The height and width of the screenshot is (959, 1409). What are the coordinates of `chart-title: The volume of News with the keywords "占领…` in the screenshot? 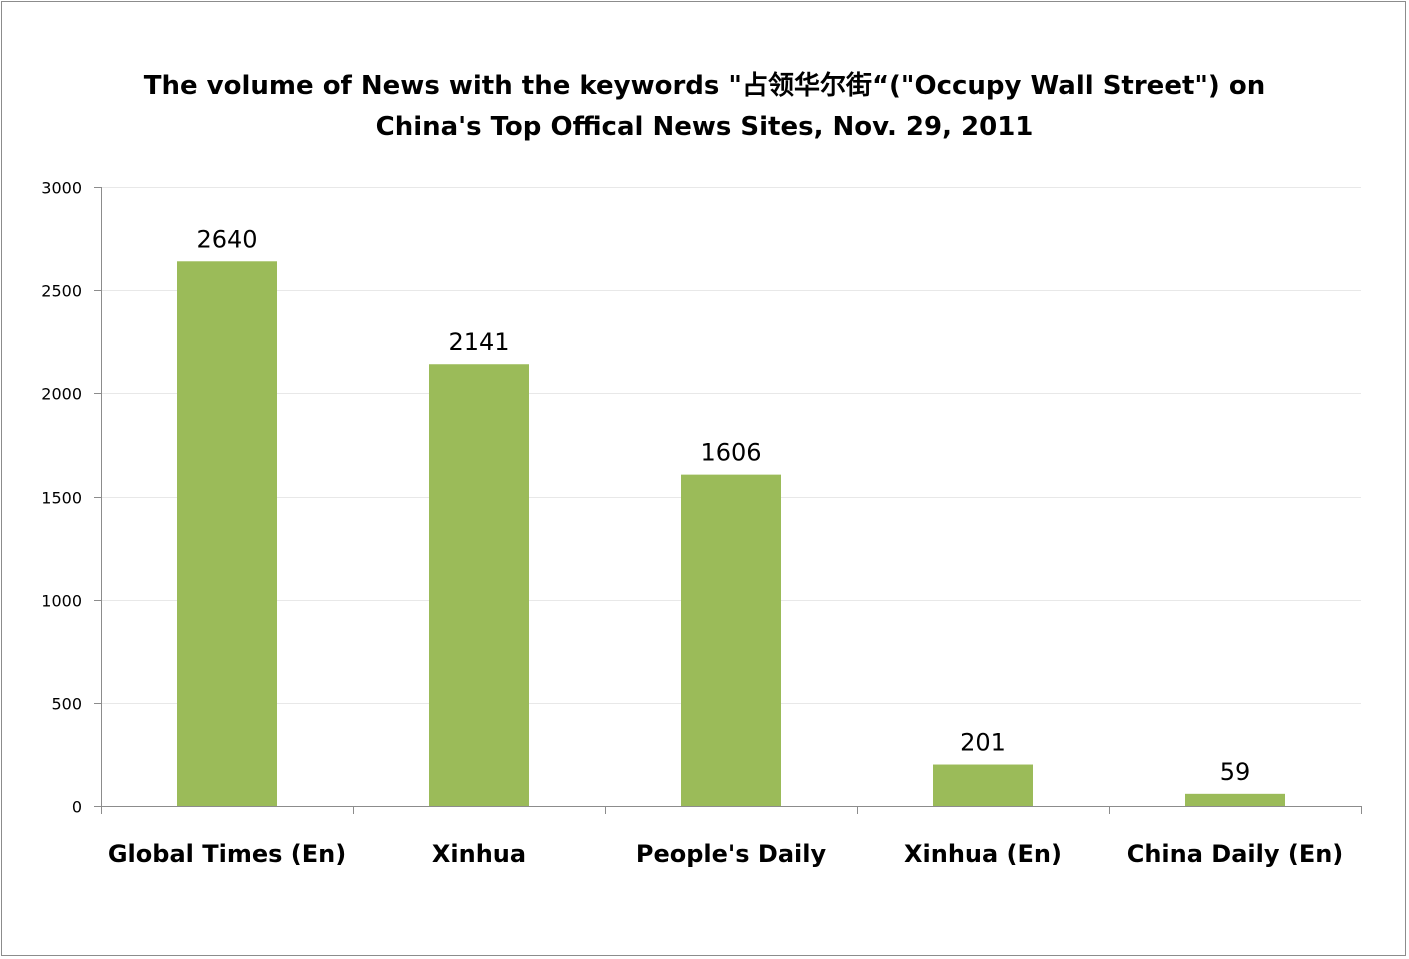 It's located at (704, 107).